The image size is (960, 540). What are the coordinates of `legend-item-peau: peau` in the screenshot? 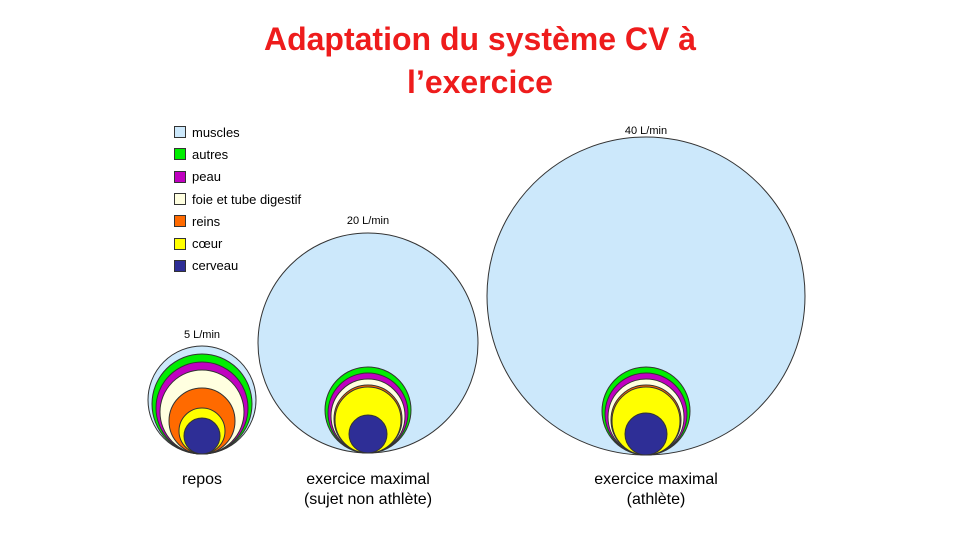 It's located at (237, 177).